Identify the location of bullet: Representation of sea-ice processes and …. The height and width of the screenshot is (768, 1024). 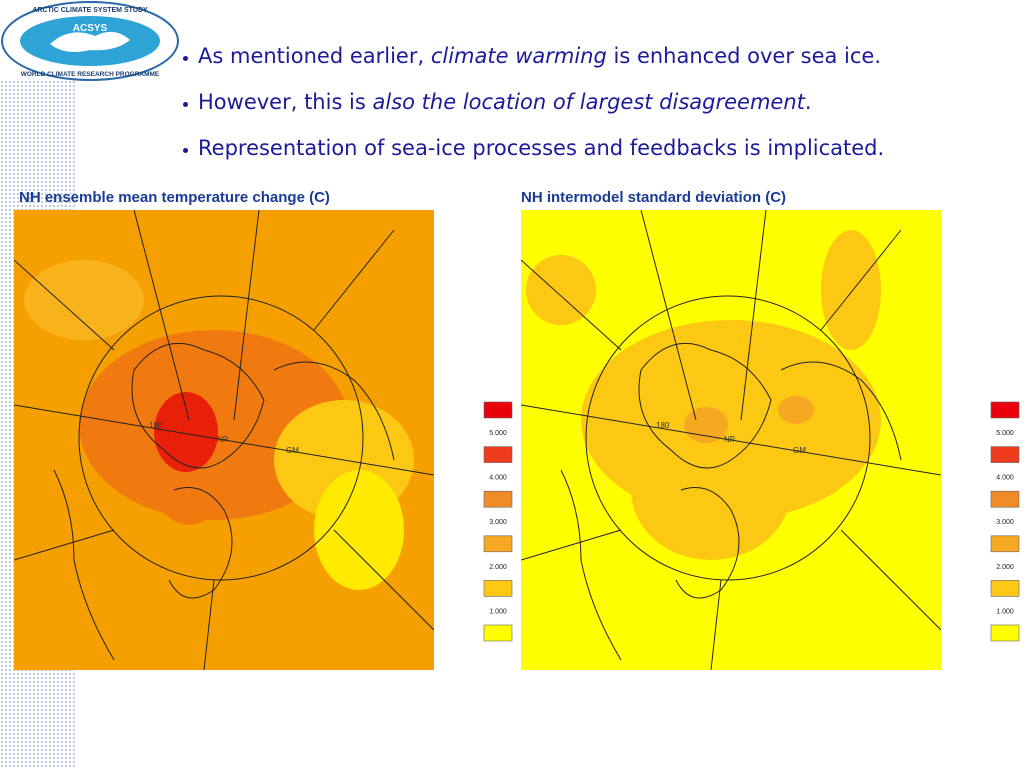
(533, 159).